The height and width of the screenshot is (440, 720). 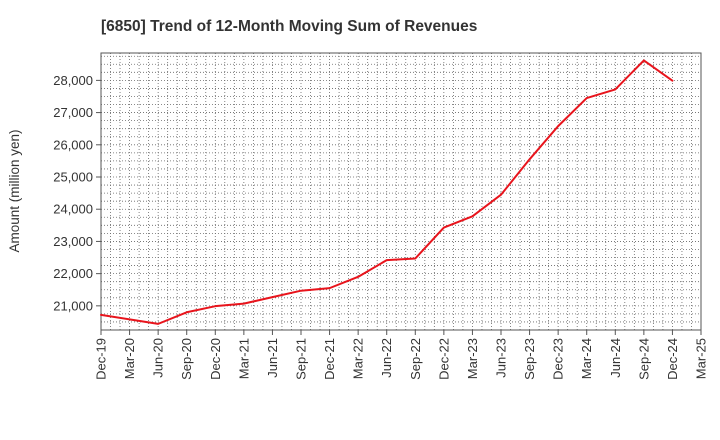 What do you see at coordinates (386, 358) in the screenshot?
I see `x-tick-label: Jun-22` at bounding box center [386, 358].